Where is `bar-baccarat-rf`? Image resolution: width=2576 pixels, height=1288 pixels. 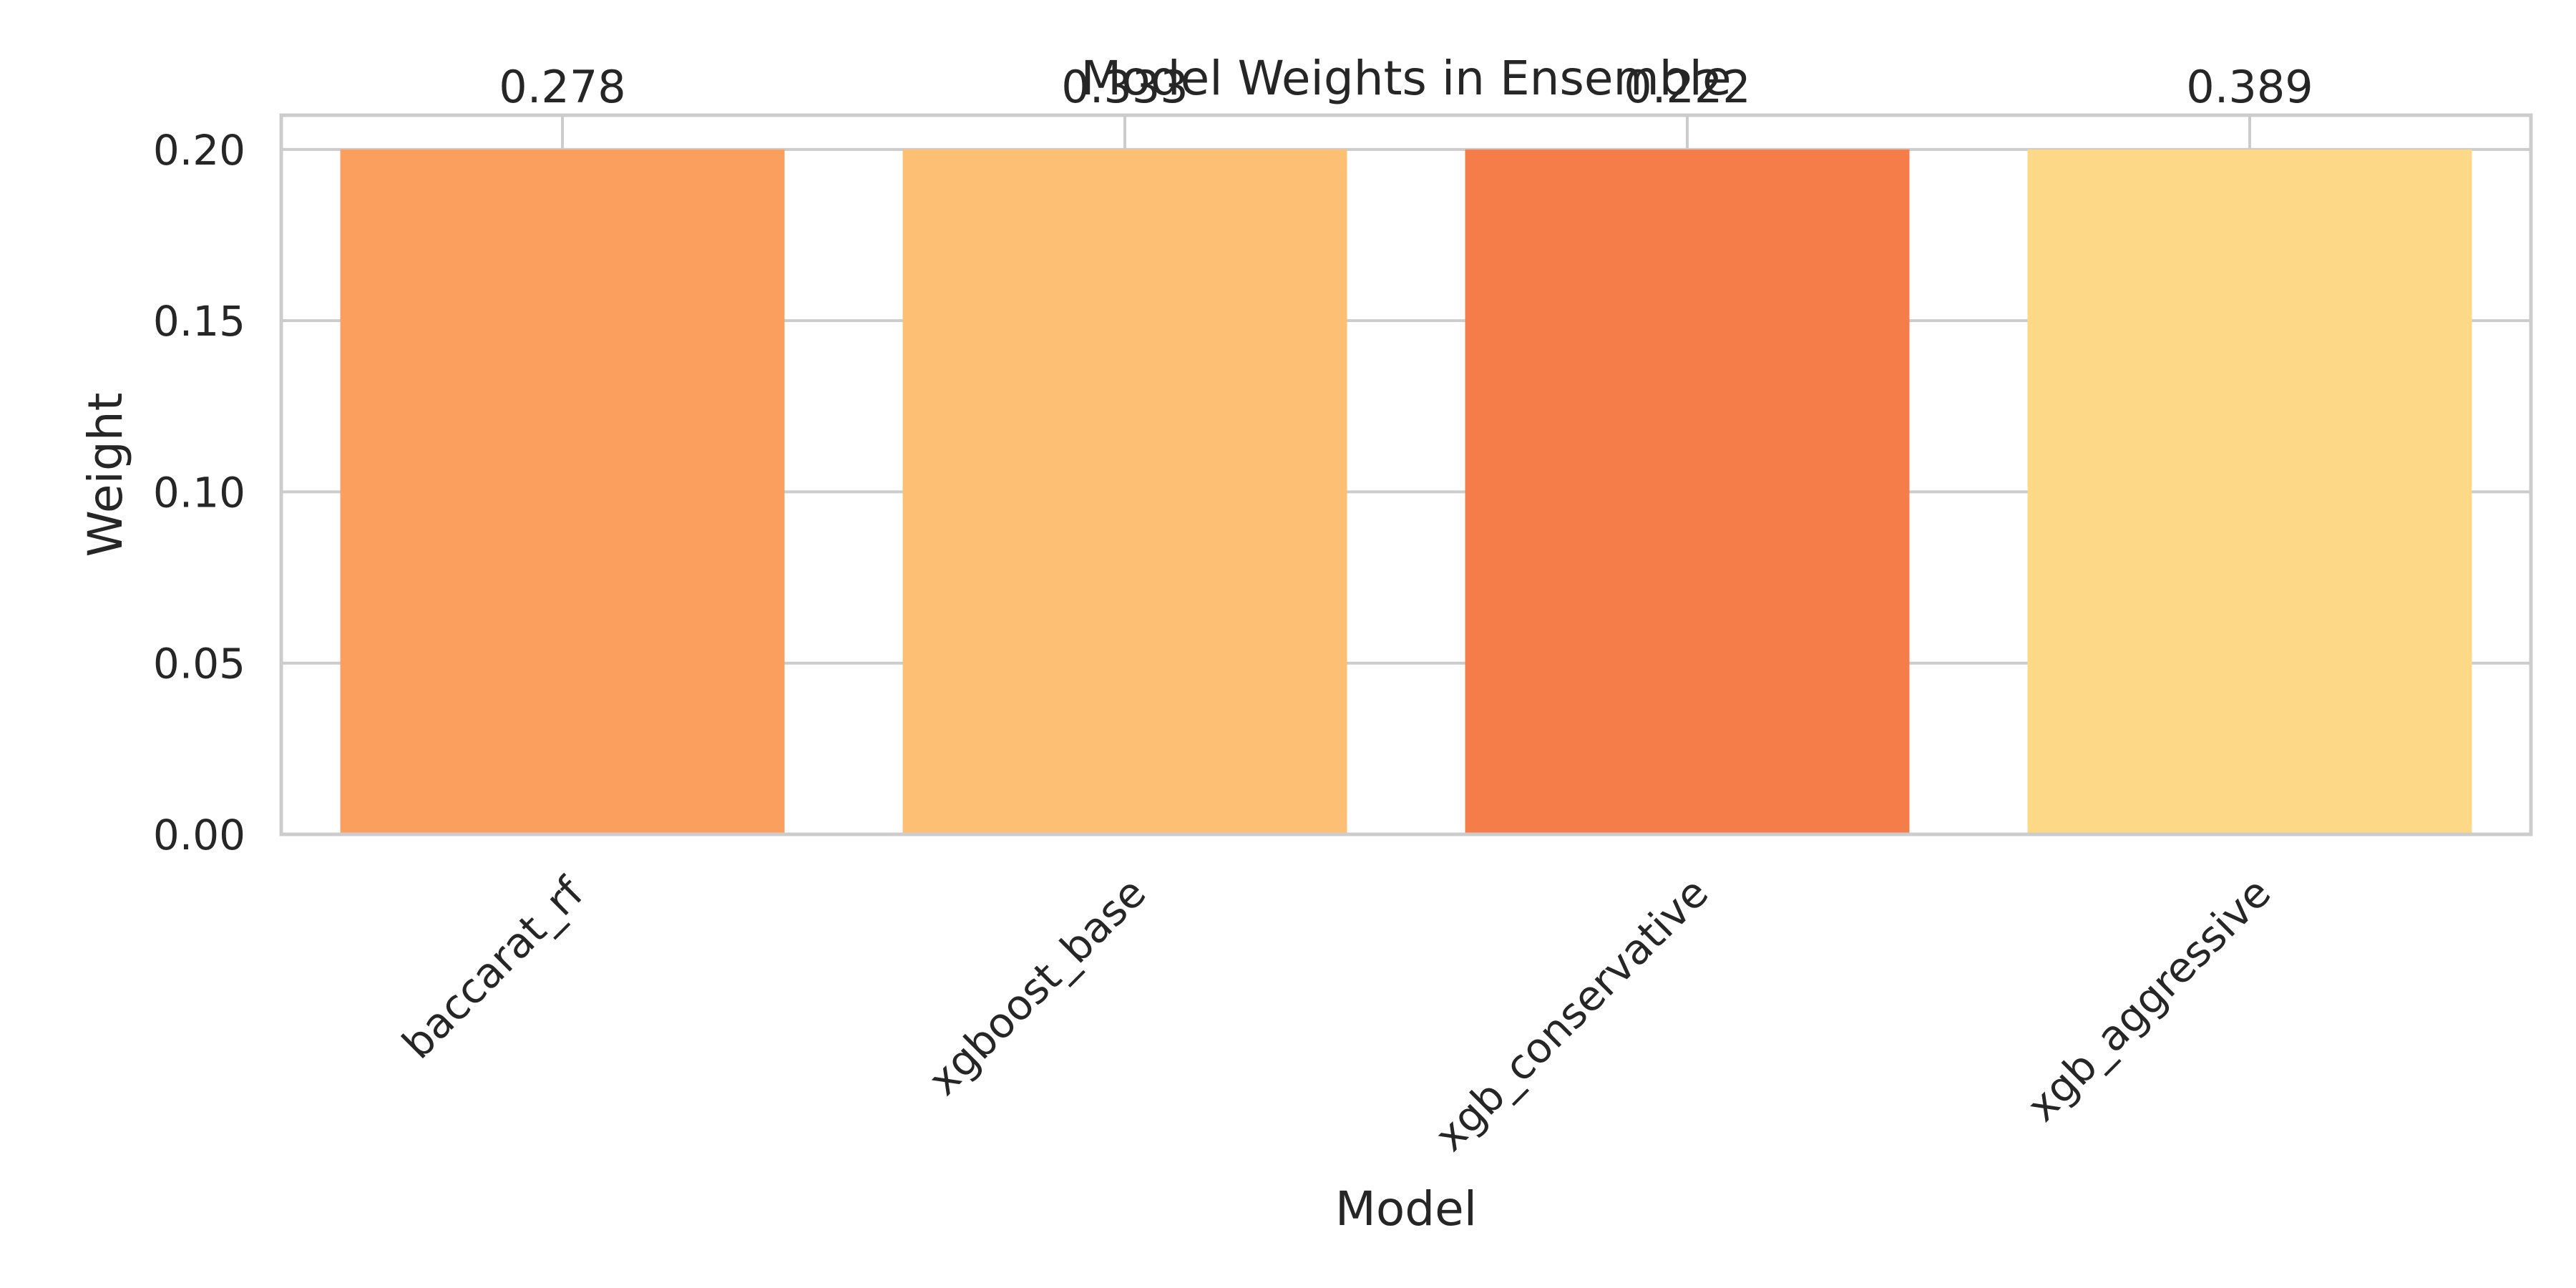 bar-baccarat-rf is located at coordinates (562, 491).